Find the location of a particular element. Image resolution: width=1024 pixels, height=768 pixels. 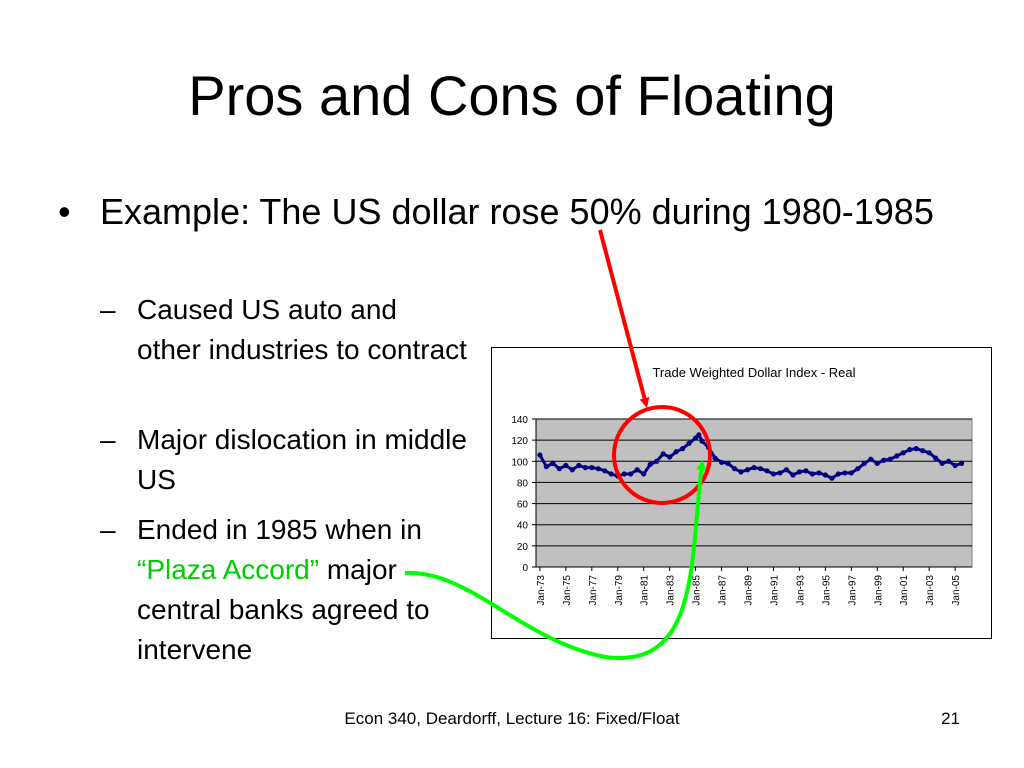

y-tick-label: 80 is located at coordinates (523, 483).